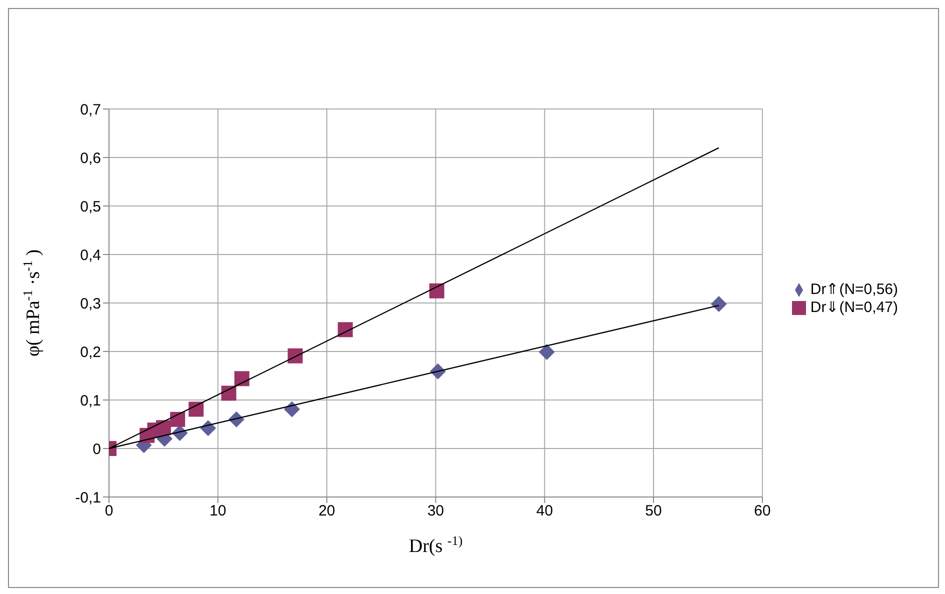  Describe the element at coordinates (96, 449) in the screenshot. I see `y-tick-label: 0` at that location.